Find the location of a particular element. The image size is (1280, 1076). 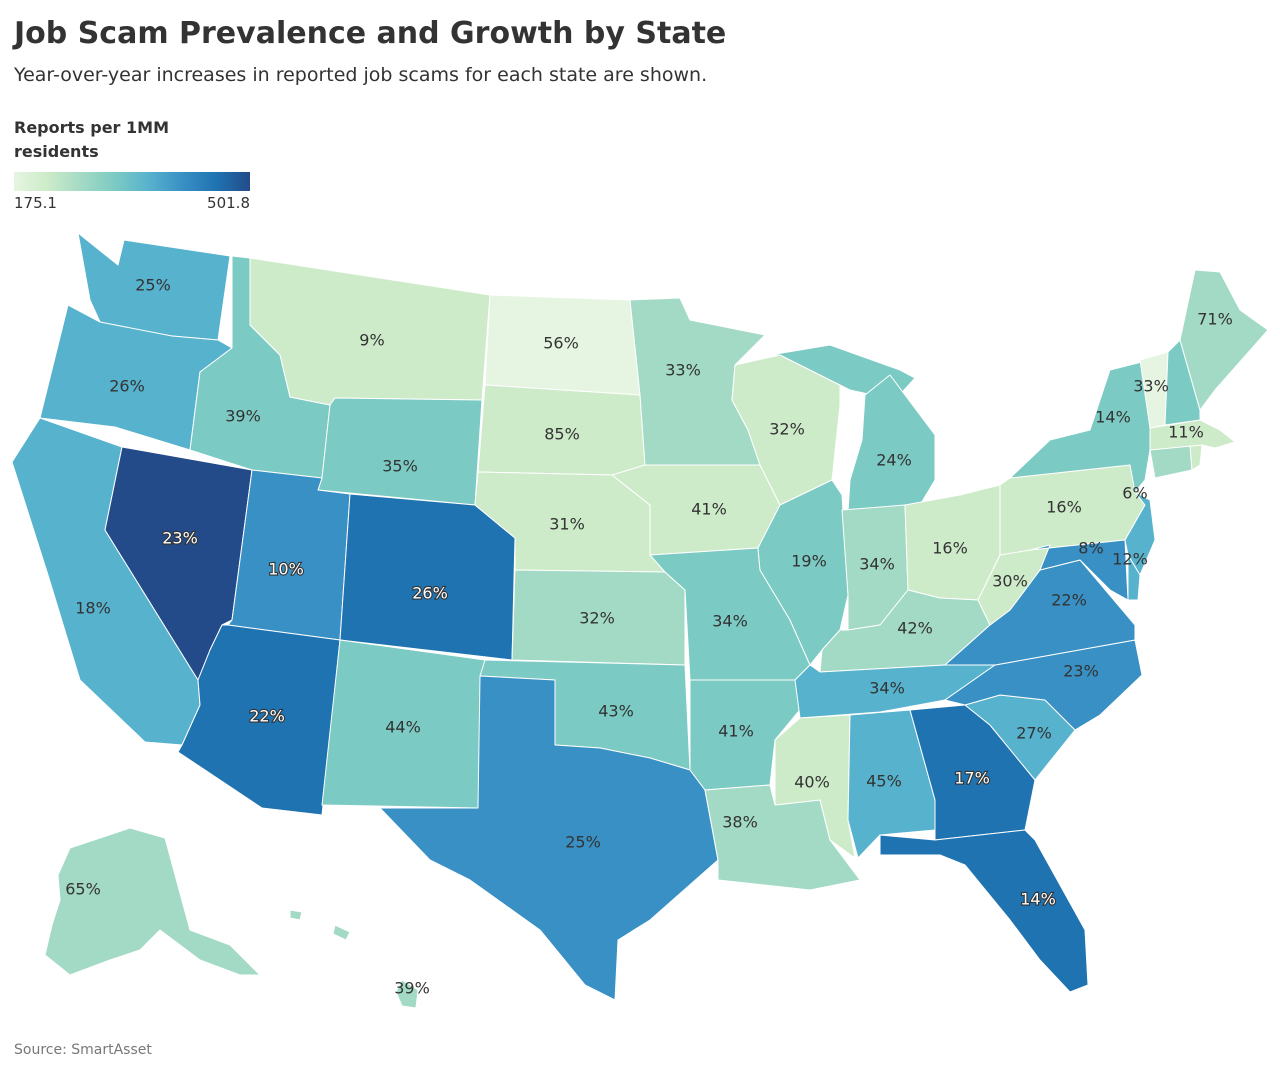

state-ks is located at coordinates (598, 617).